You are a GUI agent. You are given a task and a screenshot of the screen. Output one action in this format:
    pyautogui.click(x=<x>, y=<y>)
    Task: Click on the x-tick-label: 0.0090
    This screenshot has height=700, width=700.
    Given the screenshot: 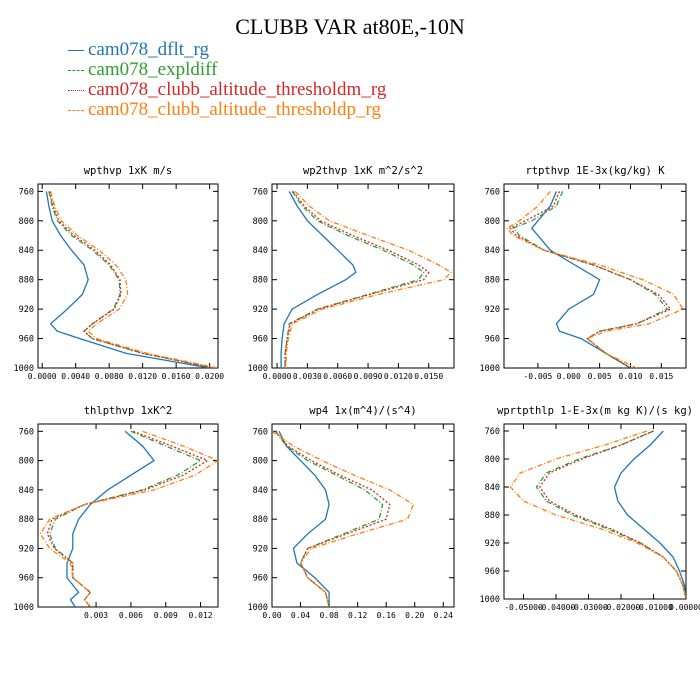 What is the action you would take?
    pyautogui.click(x=368, y=376)
    